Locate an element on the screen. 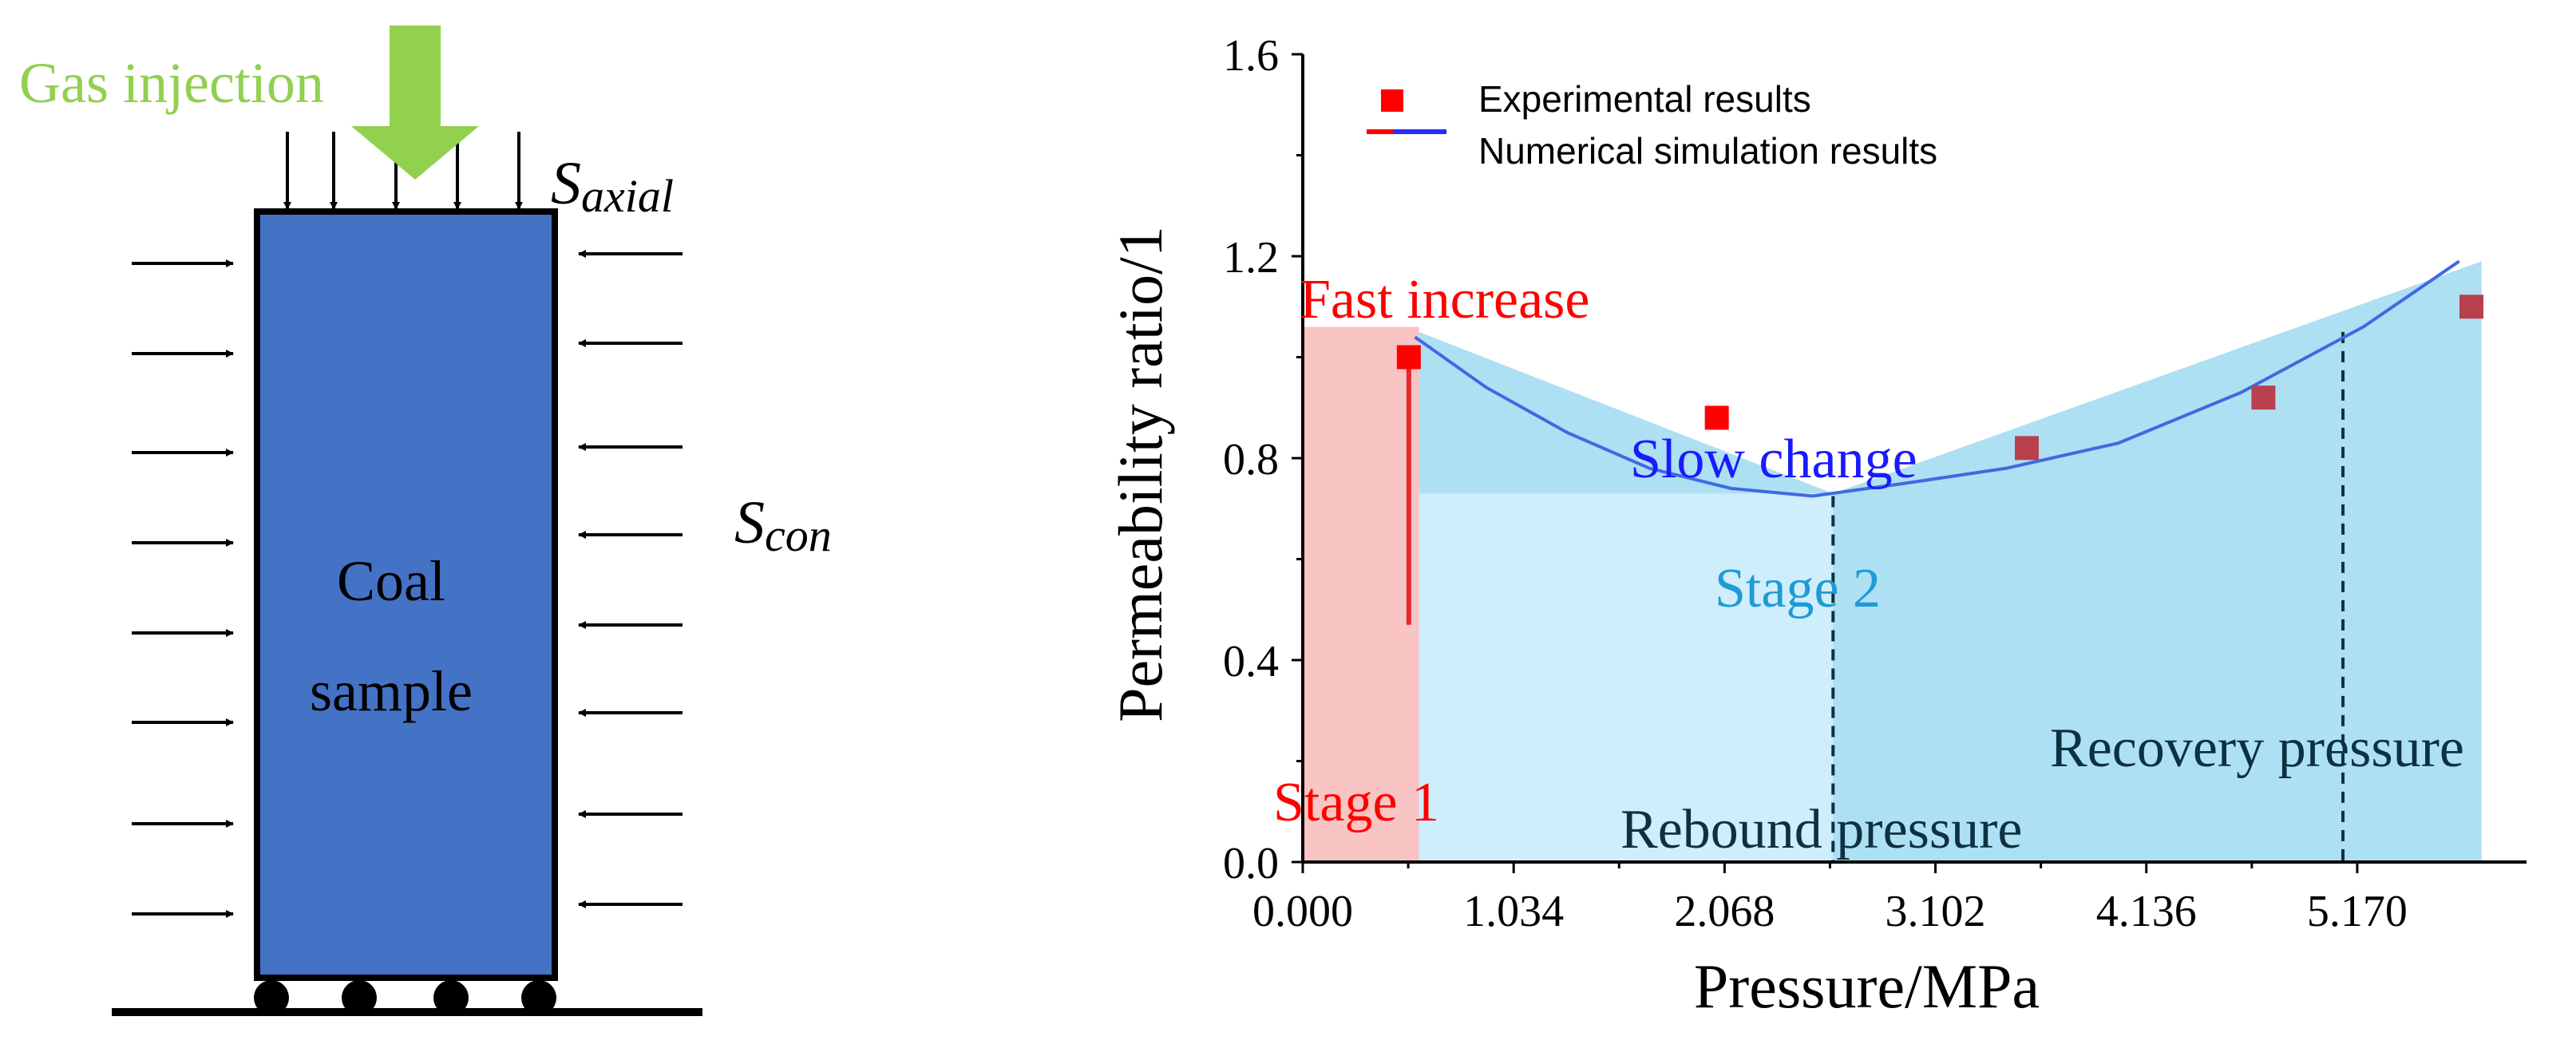  y-tick-label: 0.8 is located at coordinates (1251, 459).